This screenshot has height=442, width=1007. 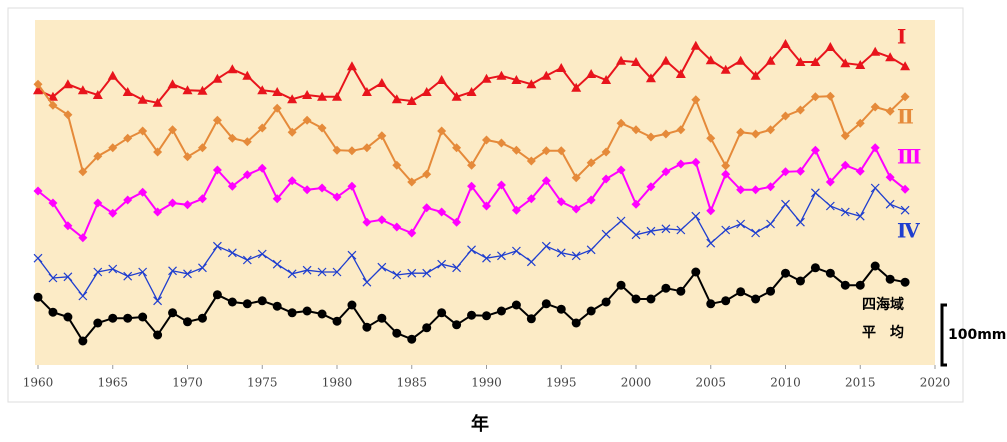 What do you see at coordinates (38, 383) in the screenshot?
I see `x-tick-label: 1960` at bounding box center [38, 383].